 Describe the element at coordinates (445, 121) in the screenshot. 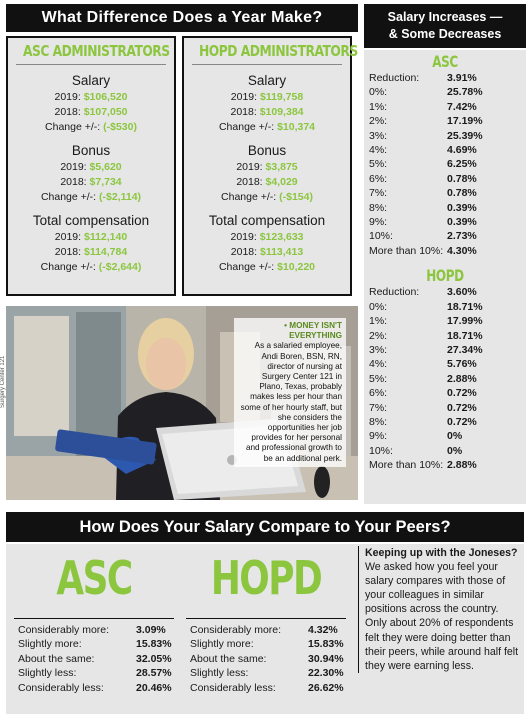

I see `increases-asc-row: 2%: 17.19%` at that location.